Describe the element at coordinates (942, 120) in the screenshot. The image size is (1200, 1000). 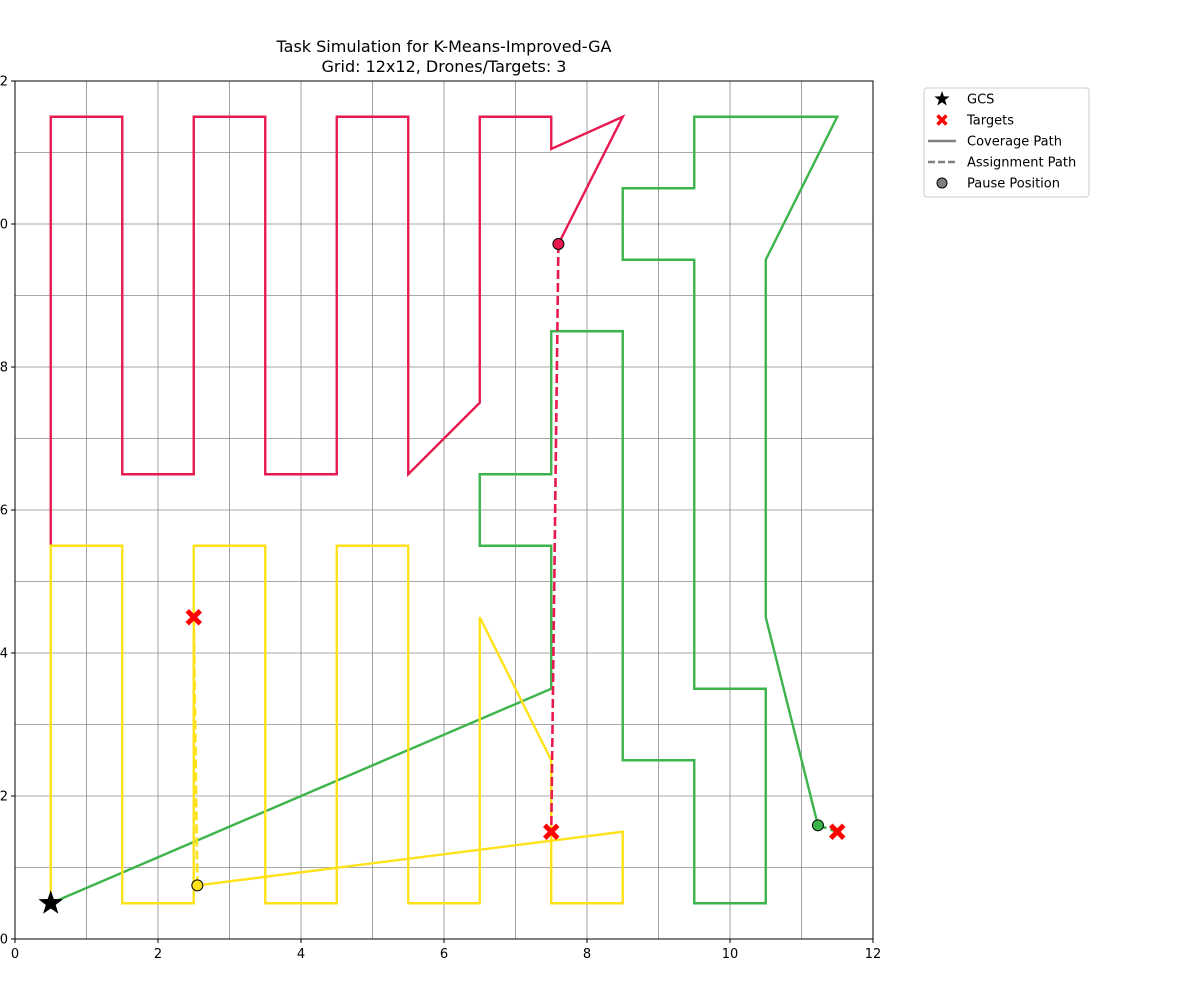
I see `legend-x-icon` at that location.